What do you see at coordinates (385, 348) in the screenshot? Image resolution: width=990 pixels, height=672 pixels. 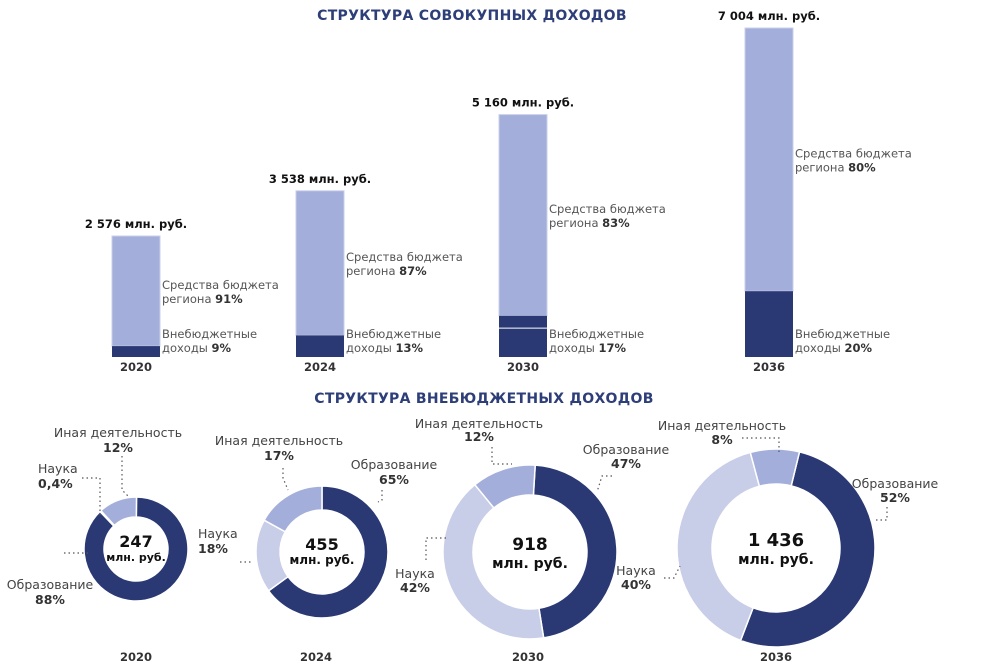 I see `extrabudget-label-pct: доходы 13%` at bounding box center [385, 348].